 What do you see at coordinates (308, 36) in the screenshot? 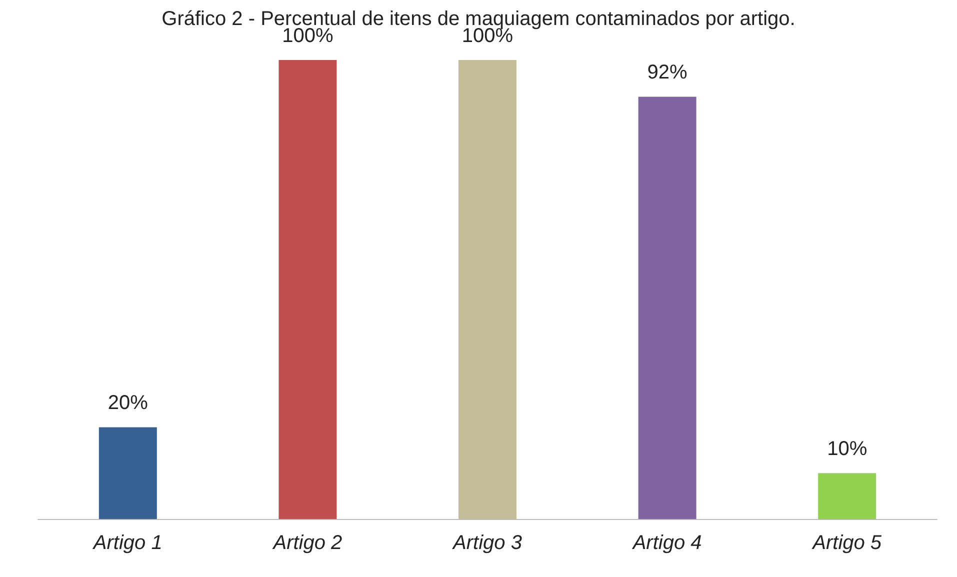
I see `data-label: 100%` at bounding box center [308, 36].